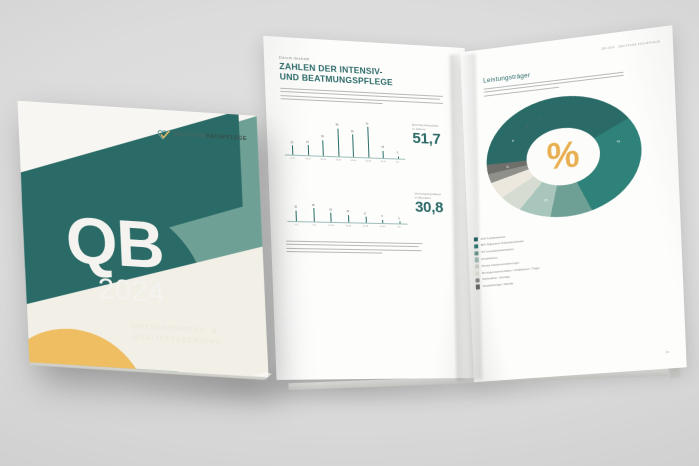 This screenshot has width=699, height=466. Describe the element at coordinates (365, 214) in the screenshot. I see `bar-value-label: 17` at that location.